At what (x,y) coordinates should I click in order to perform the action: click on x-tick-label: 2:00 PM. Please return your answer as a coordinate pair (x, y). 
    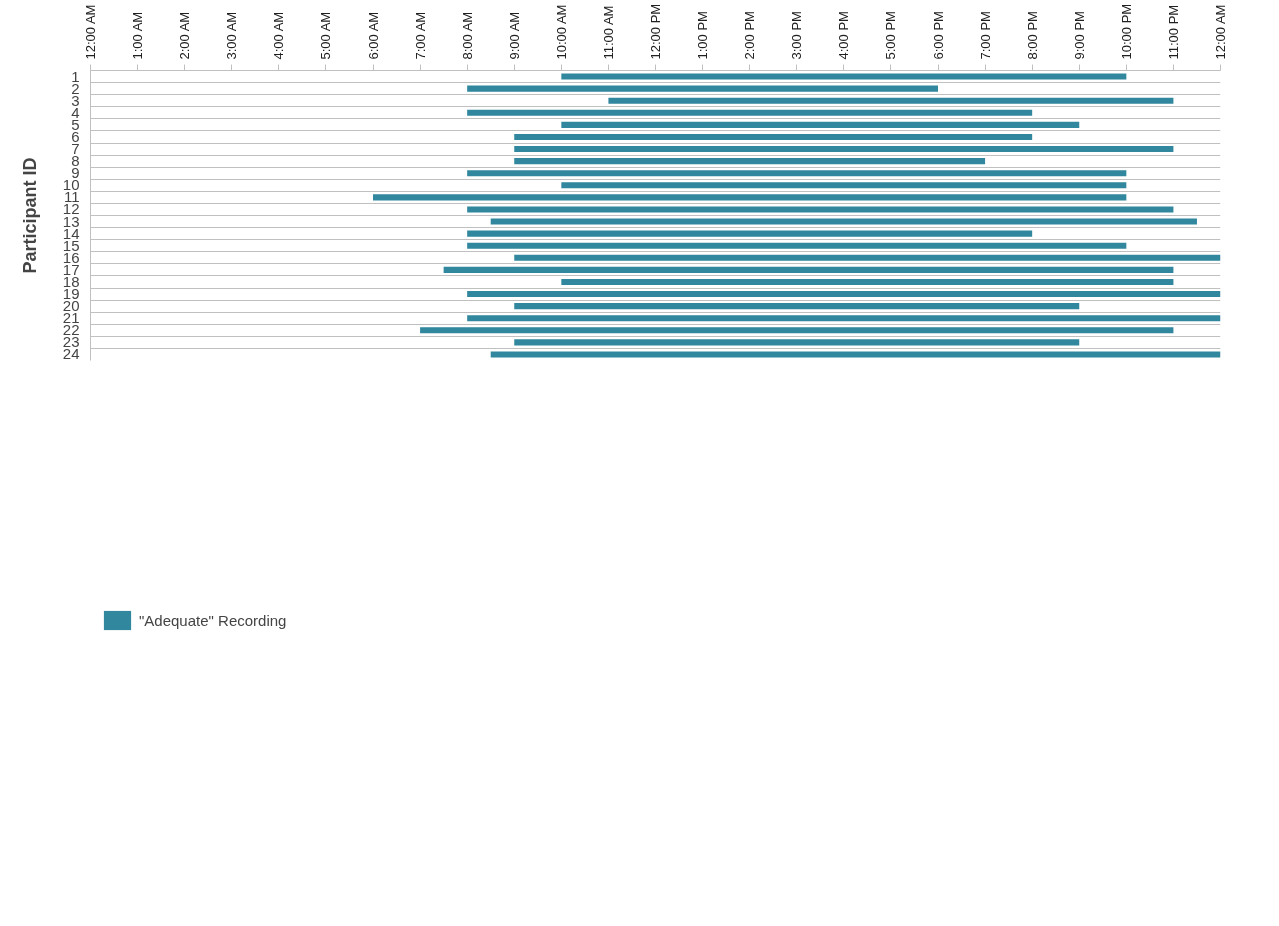
    Looking at the image, I should click on (750, 35).